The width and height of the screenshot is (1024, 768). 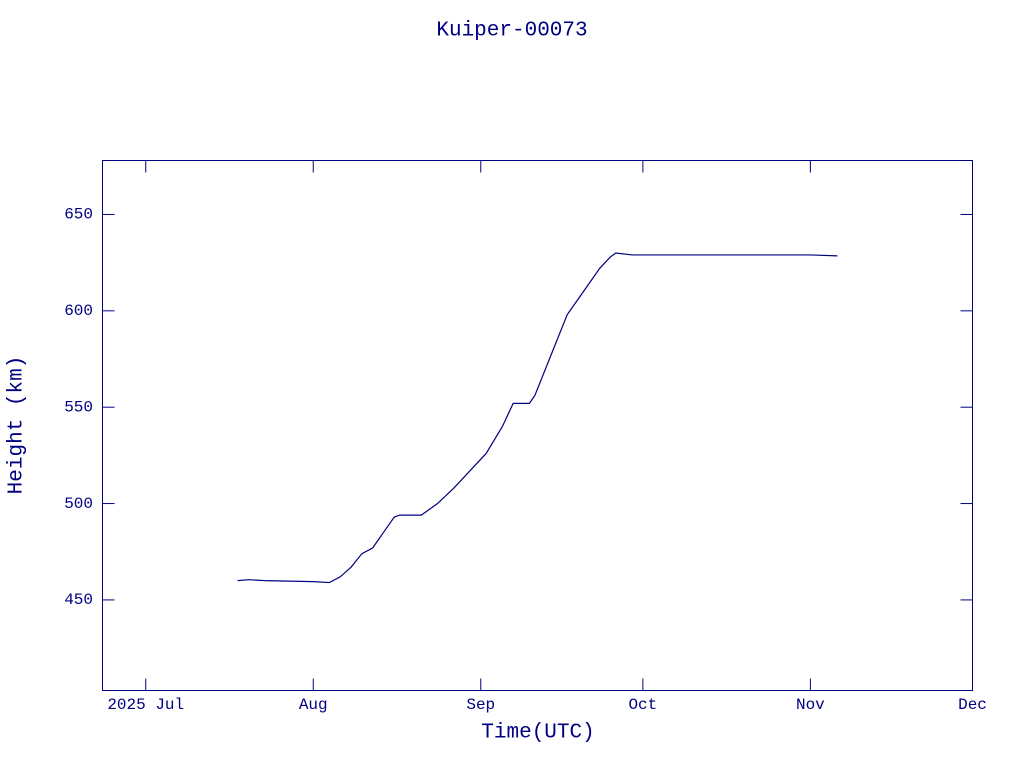 I want to click on x-tick-label: Dec, so click(x=972, y=705).